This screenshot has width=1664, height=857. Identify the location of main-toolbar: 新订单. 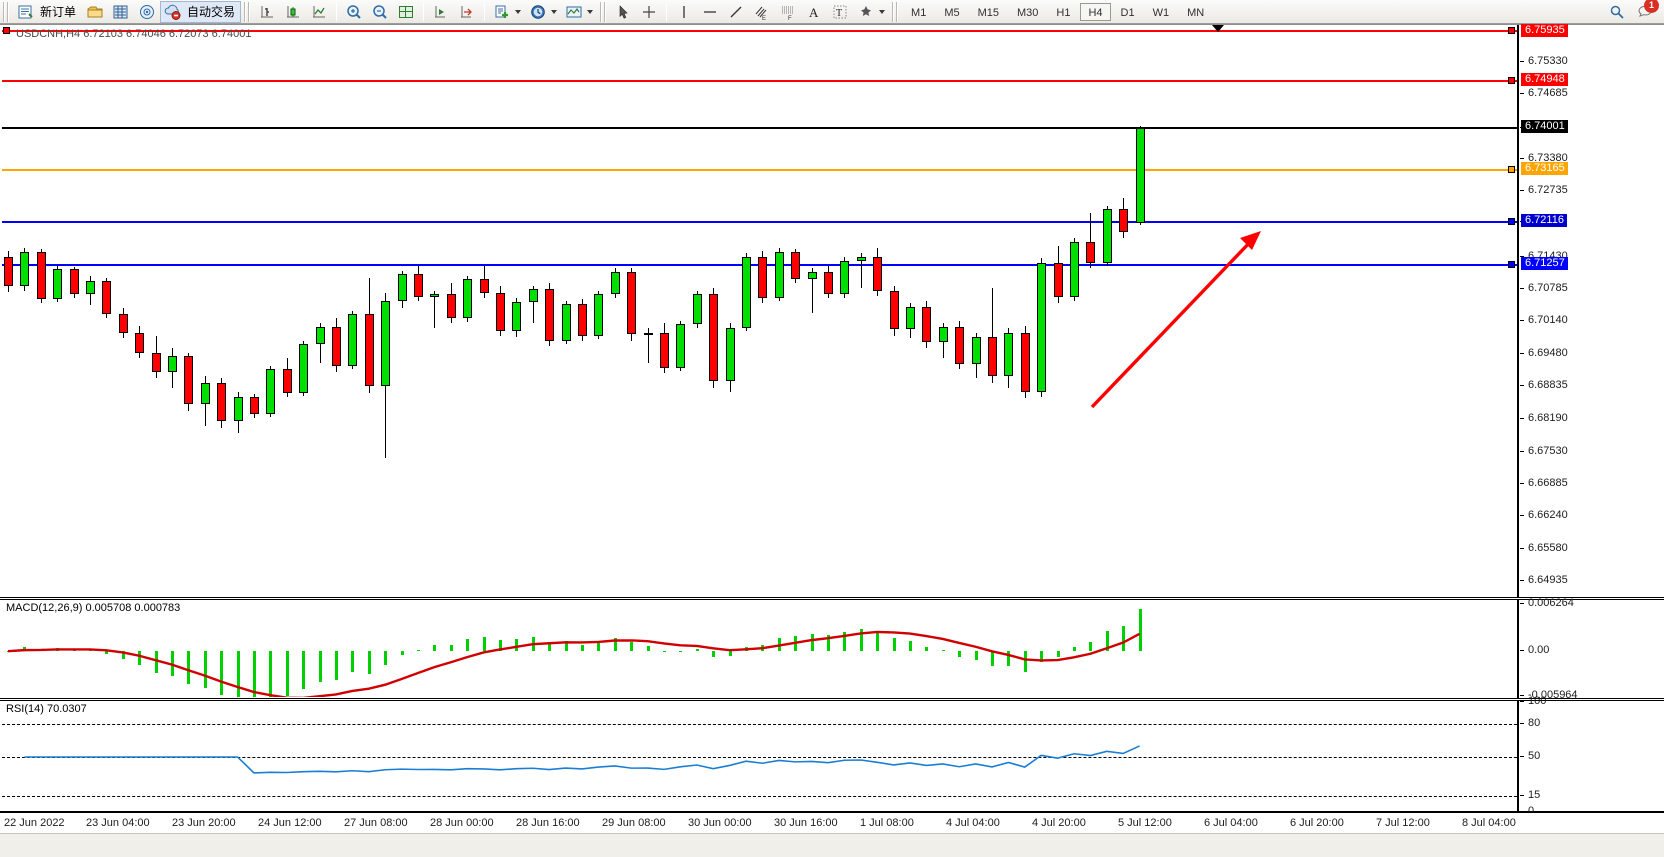
(832, 12).